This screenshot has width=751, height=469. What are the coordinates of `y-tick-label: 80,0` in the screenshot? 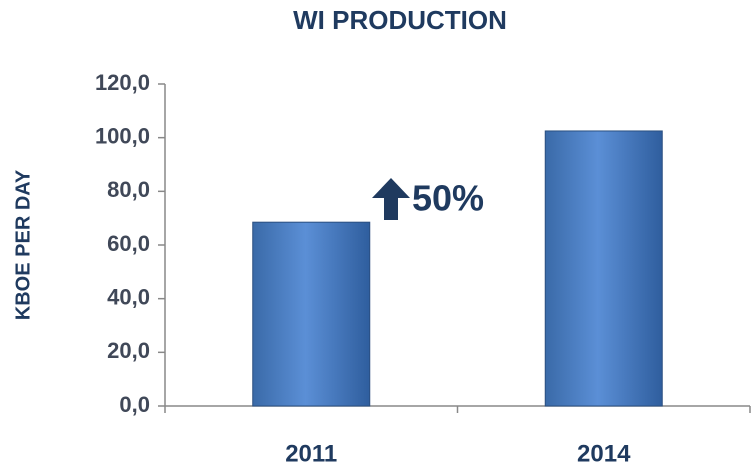 It's located at (128, 189).